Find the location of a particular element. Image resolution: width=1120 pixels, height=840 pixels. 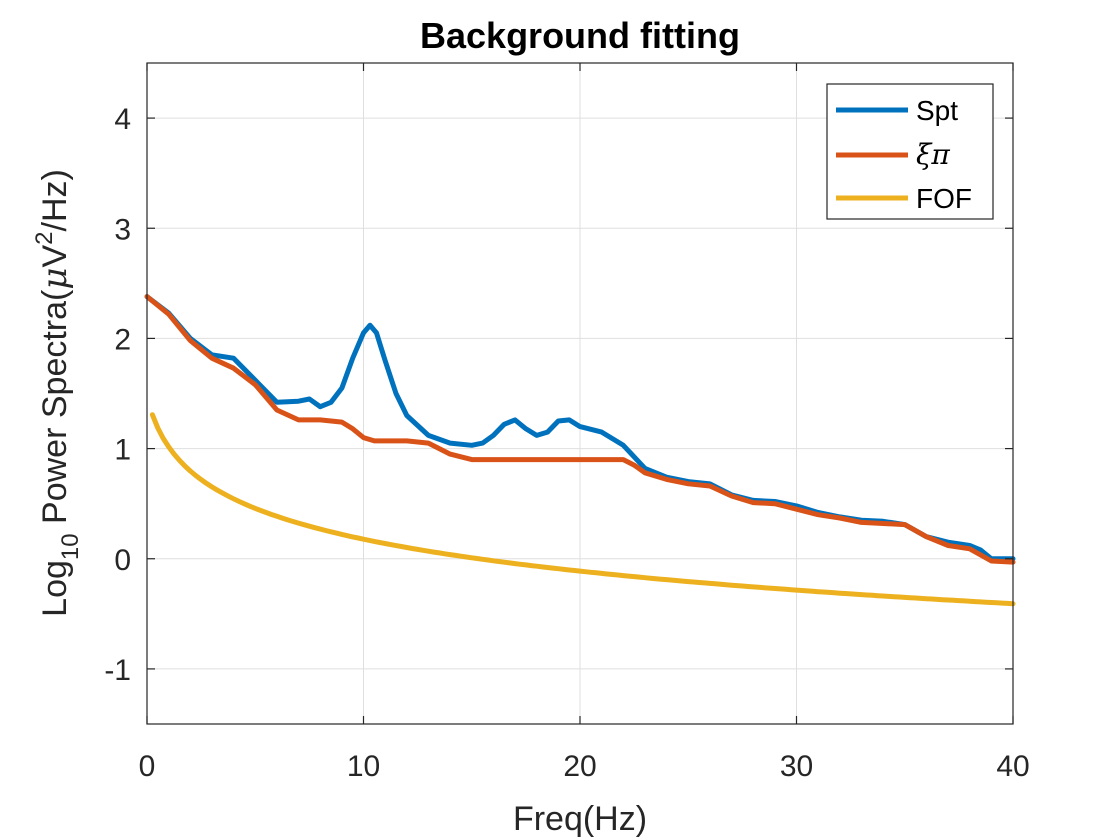

x-tick-label: 20 is located at coordinates (579, 766).